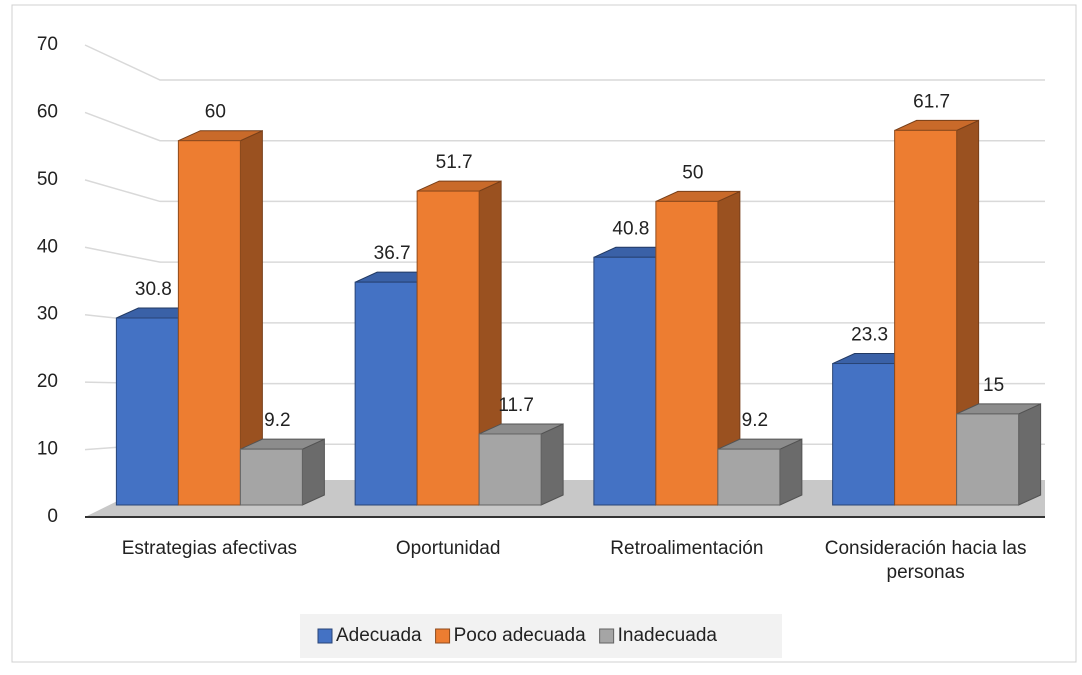  I want to click on data-label: 50, so click(692, 172).